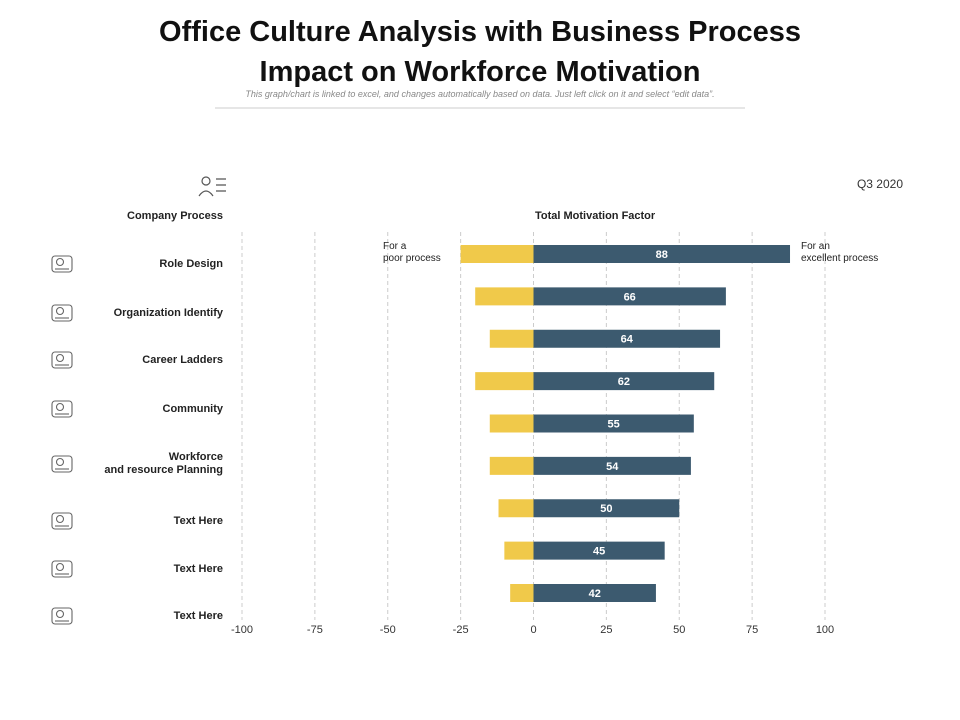 The image size is (960, 720). I want to click on period: Q3 2020, so click(879, 184).